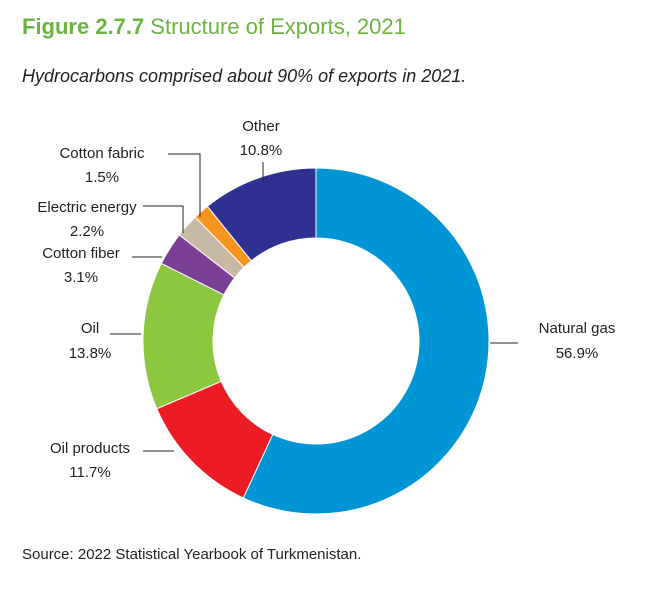 Image resolution: width=671 pixels, height=594 pixels. What do you see at coordinates (577, 328) in the screenshot?
I see `label-name-natural-gas: Natural gas` at bounding box center [577, 328].